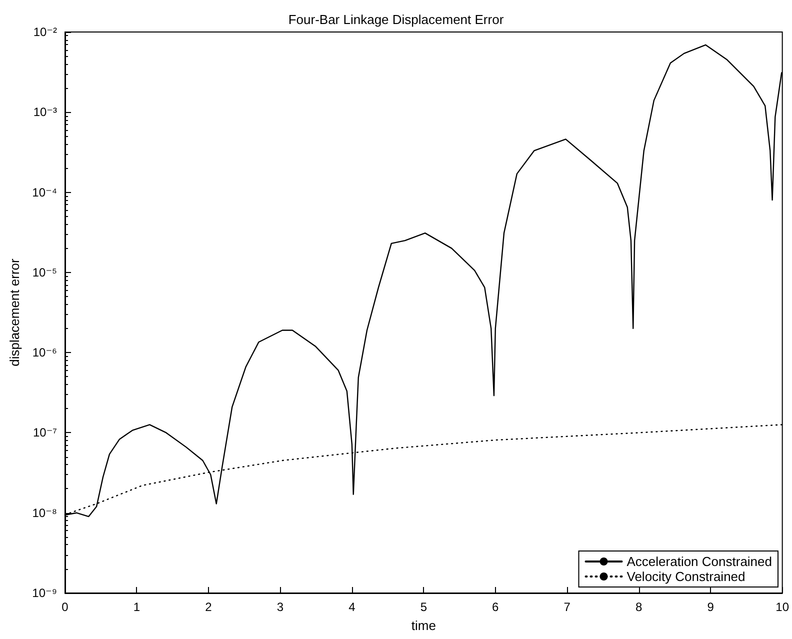  I want to click on y-tick-label: 10⁻⁶, so click(45, 353).